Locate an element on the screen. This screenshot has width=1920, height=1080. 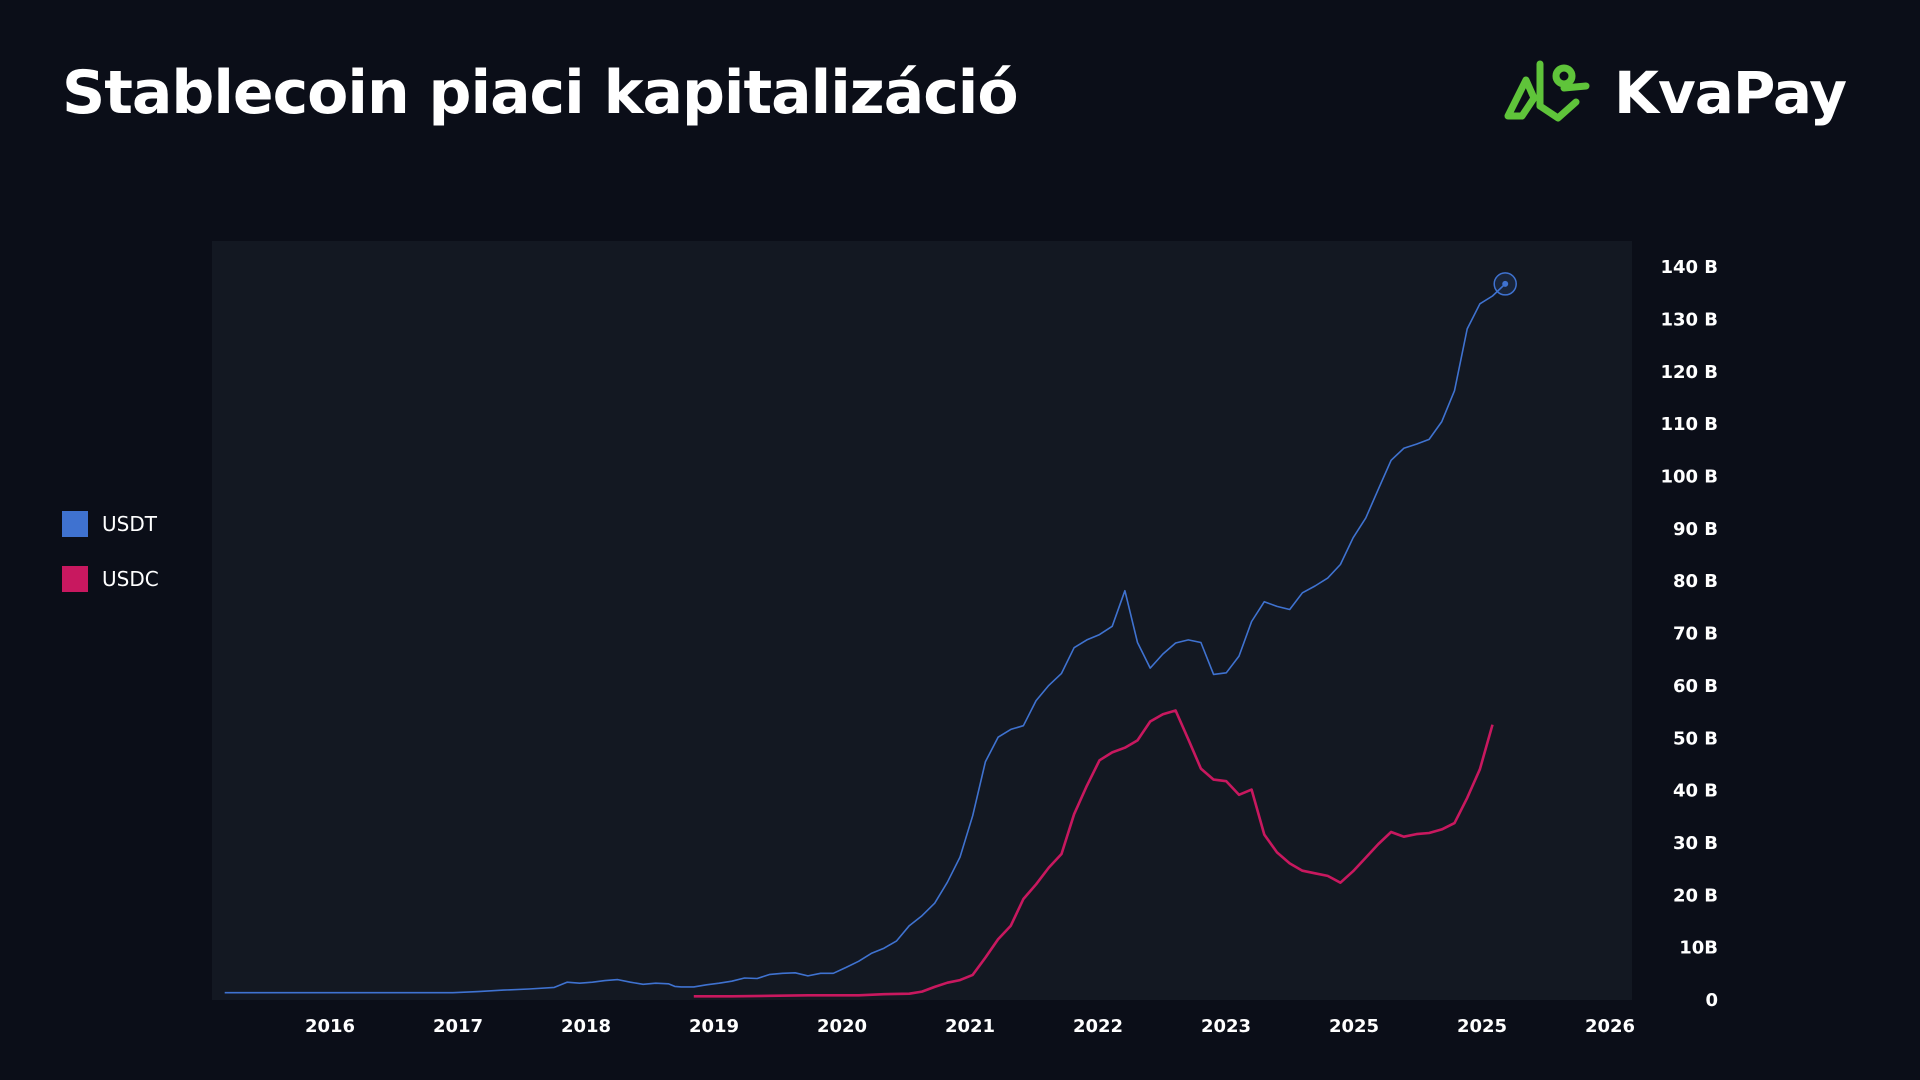
legend-label-usdt: USDT is located at coordinates (129, 524).